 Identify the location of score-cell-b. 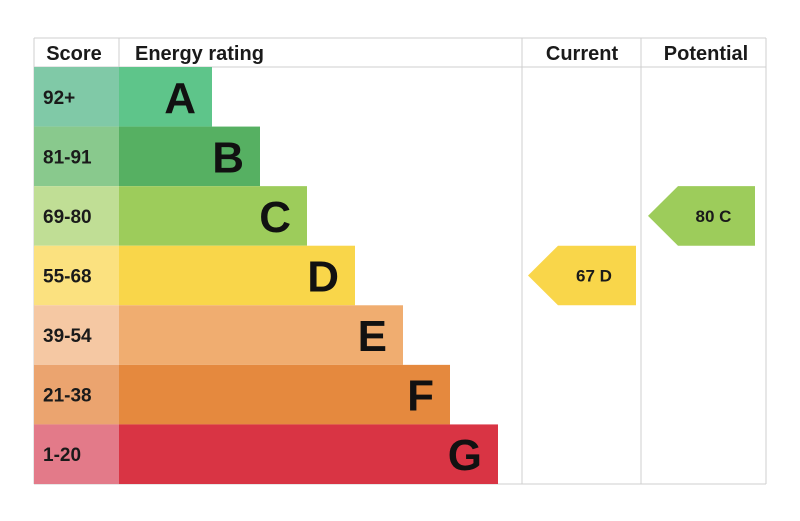
(76, 156).